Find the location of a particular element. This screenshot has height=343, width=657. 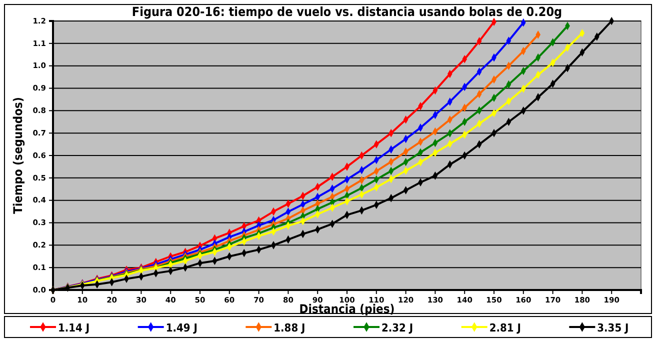

legend-label: 3.35 J is located at coordinates (613, 328).